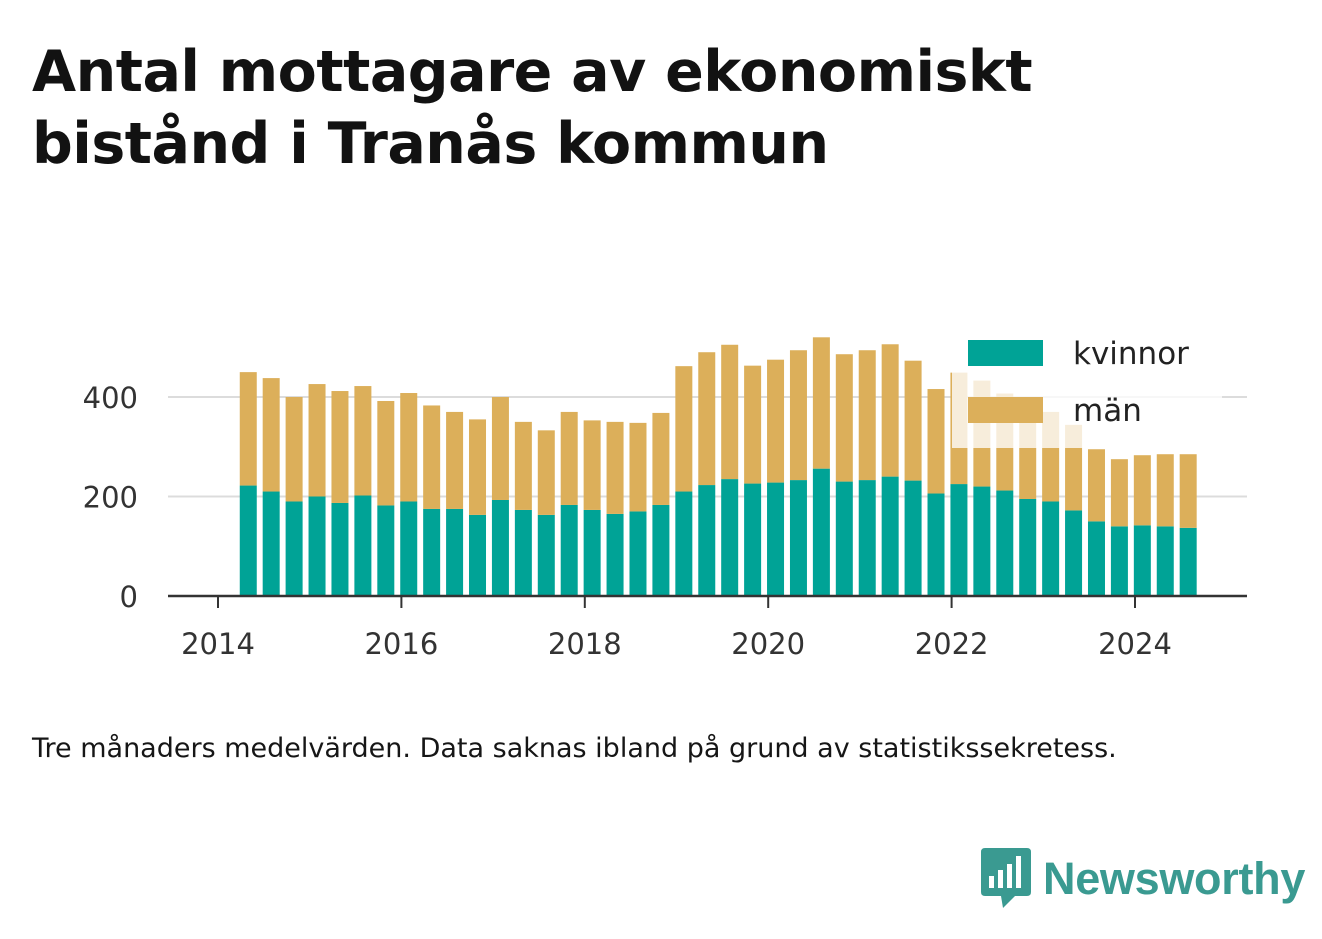 This screenshot has height=939, width=1322. Describe the element at coordinates (1107, 411) in the screenshot. I see `legend-label: män` at that location.